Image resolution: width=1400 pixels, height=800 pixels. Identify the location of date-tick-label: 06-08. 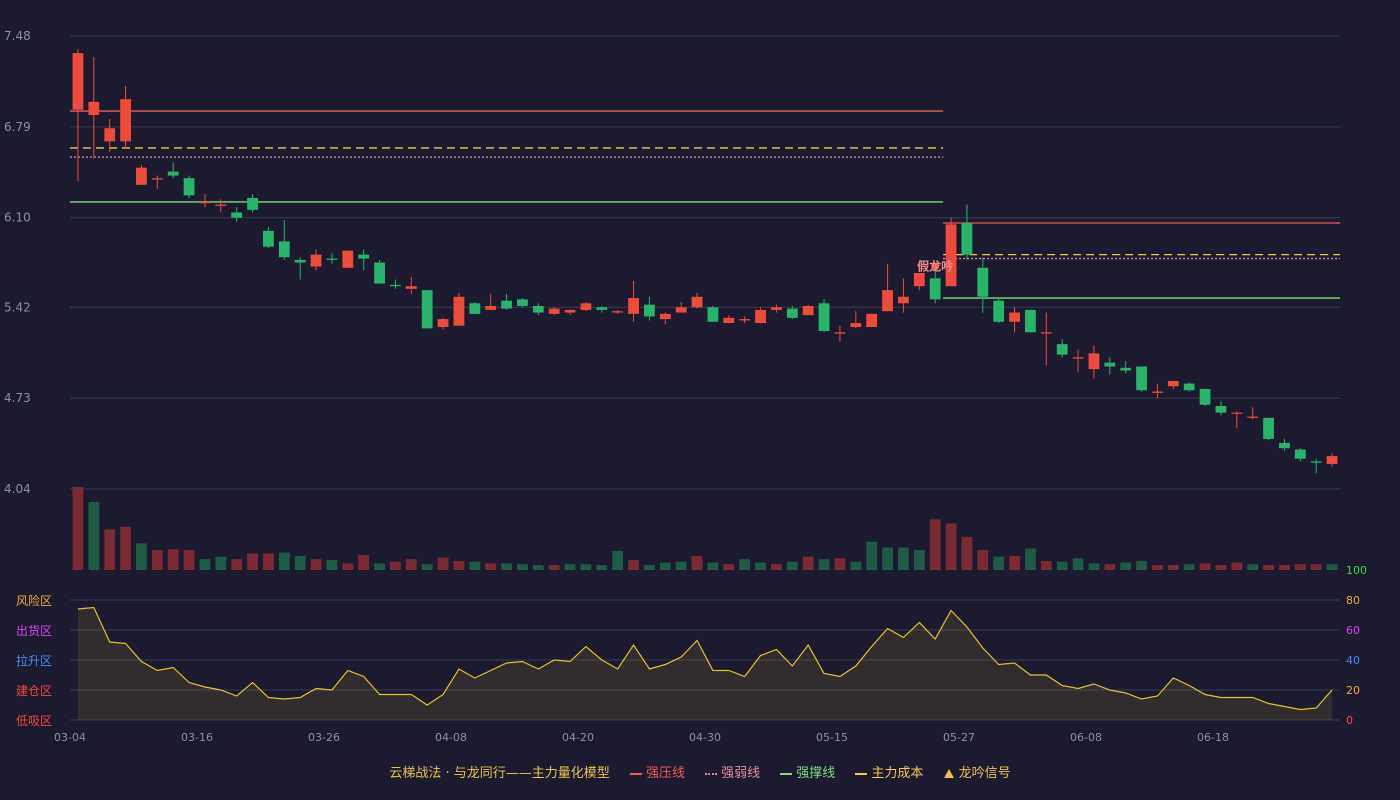
(1086, 737).